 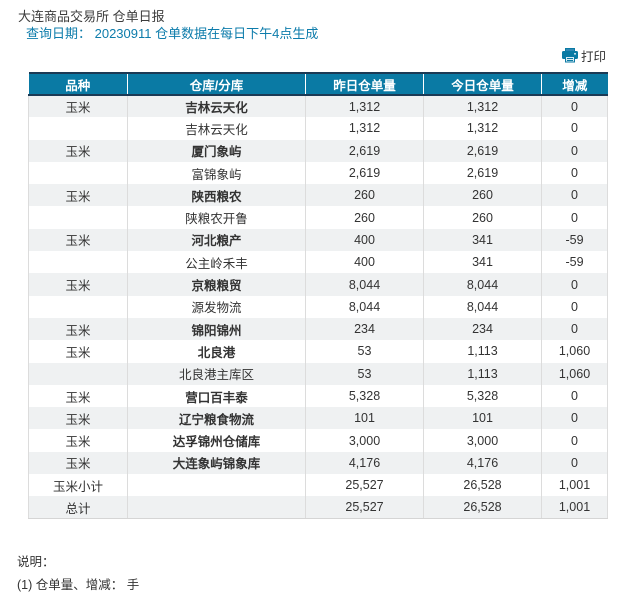 What do you see at coordinates (482, 485) in the screenshot?
I see `today-qty-cell: 26,528` at bounding box center [482, 485].